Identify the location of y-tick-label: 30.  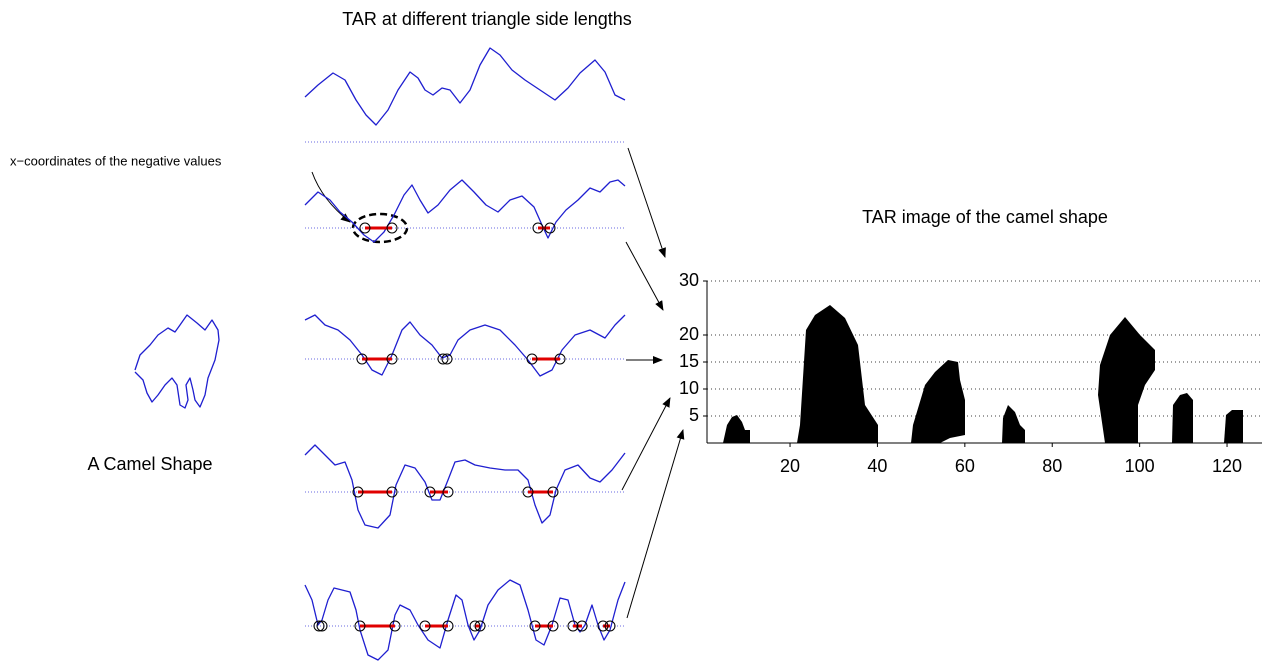
(689, 280).